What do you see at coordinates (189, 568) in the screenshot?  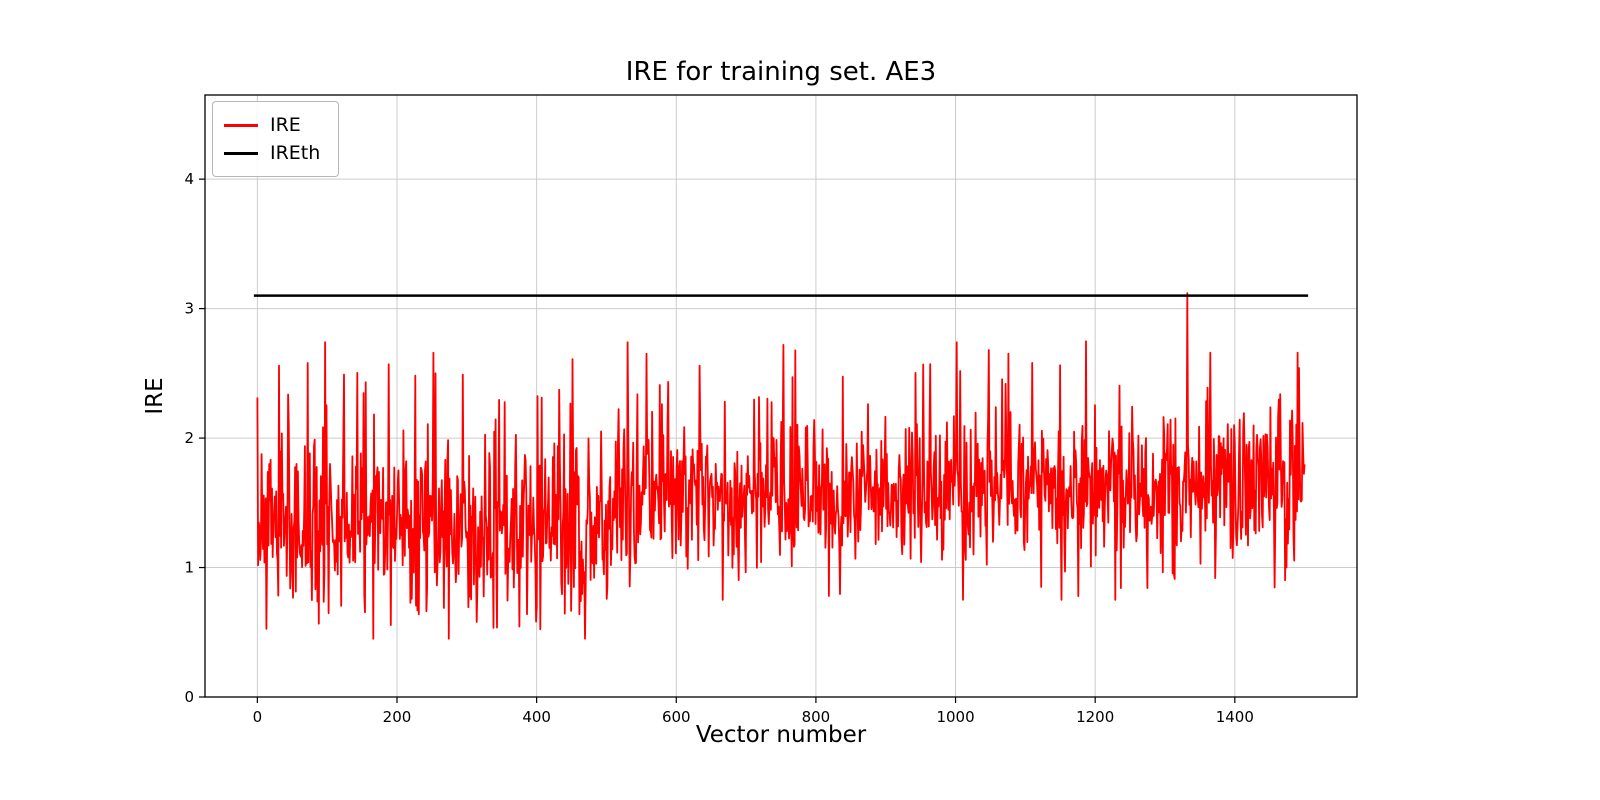 I see `y-tick-label: 1` at bounding box center [189, 568].